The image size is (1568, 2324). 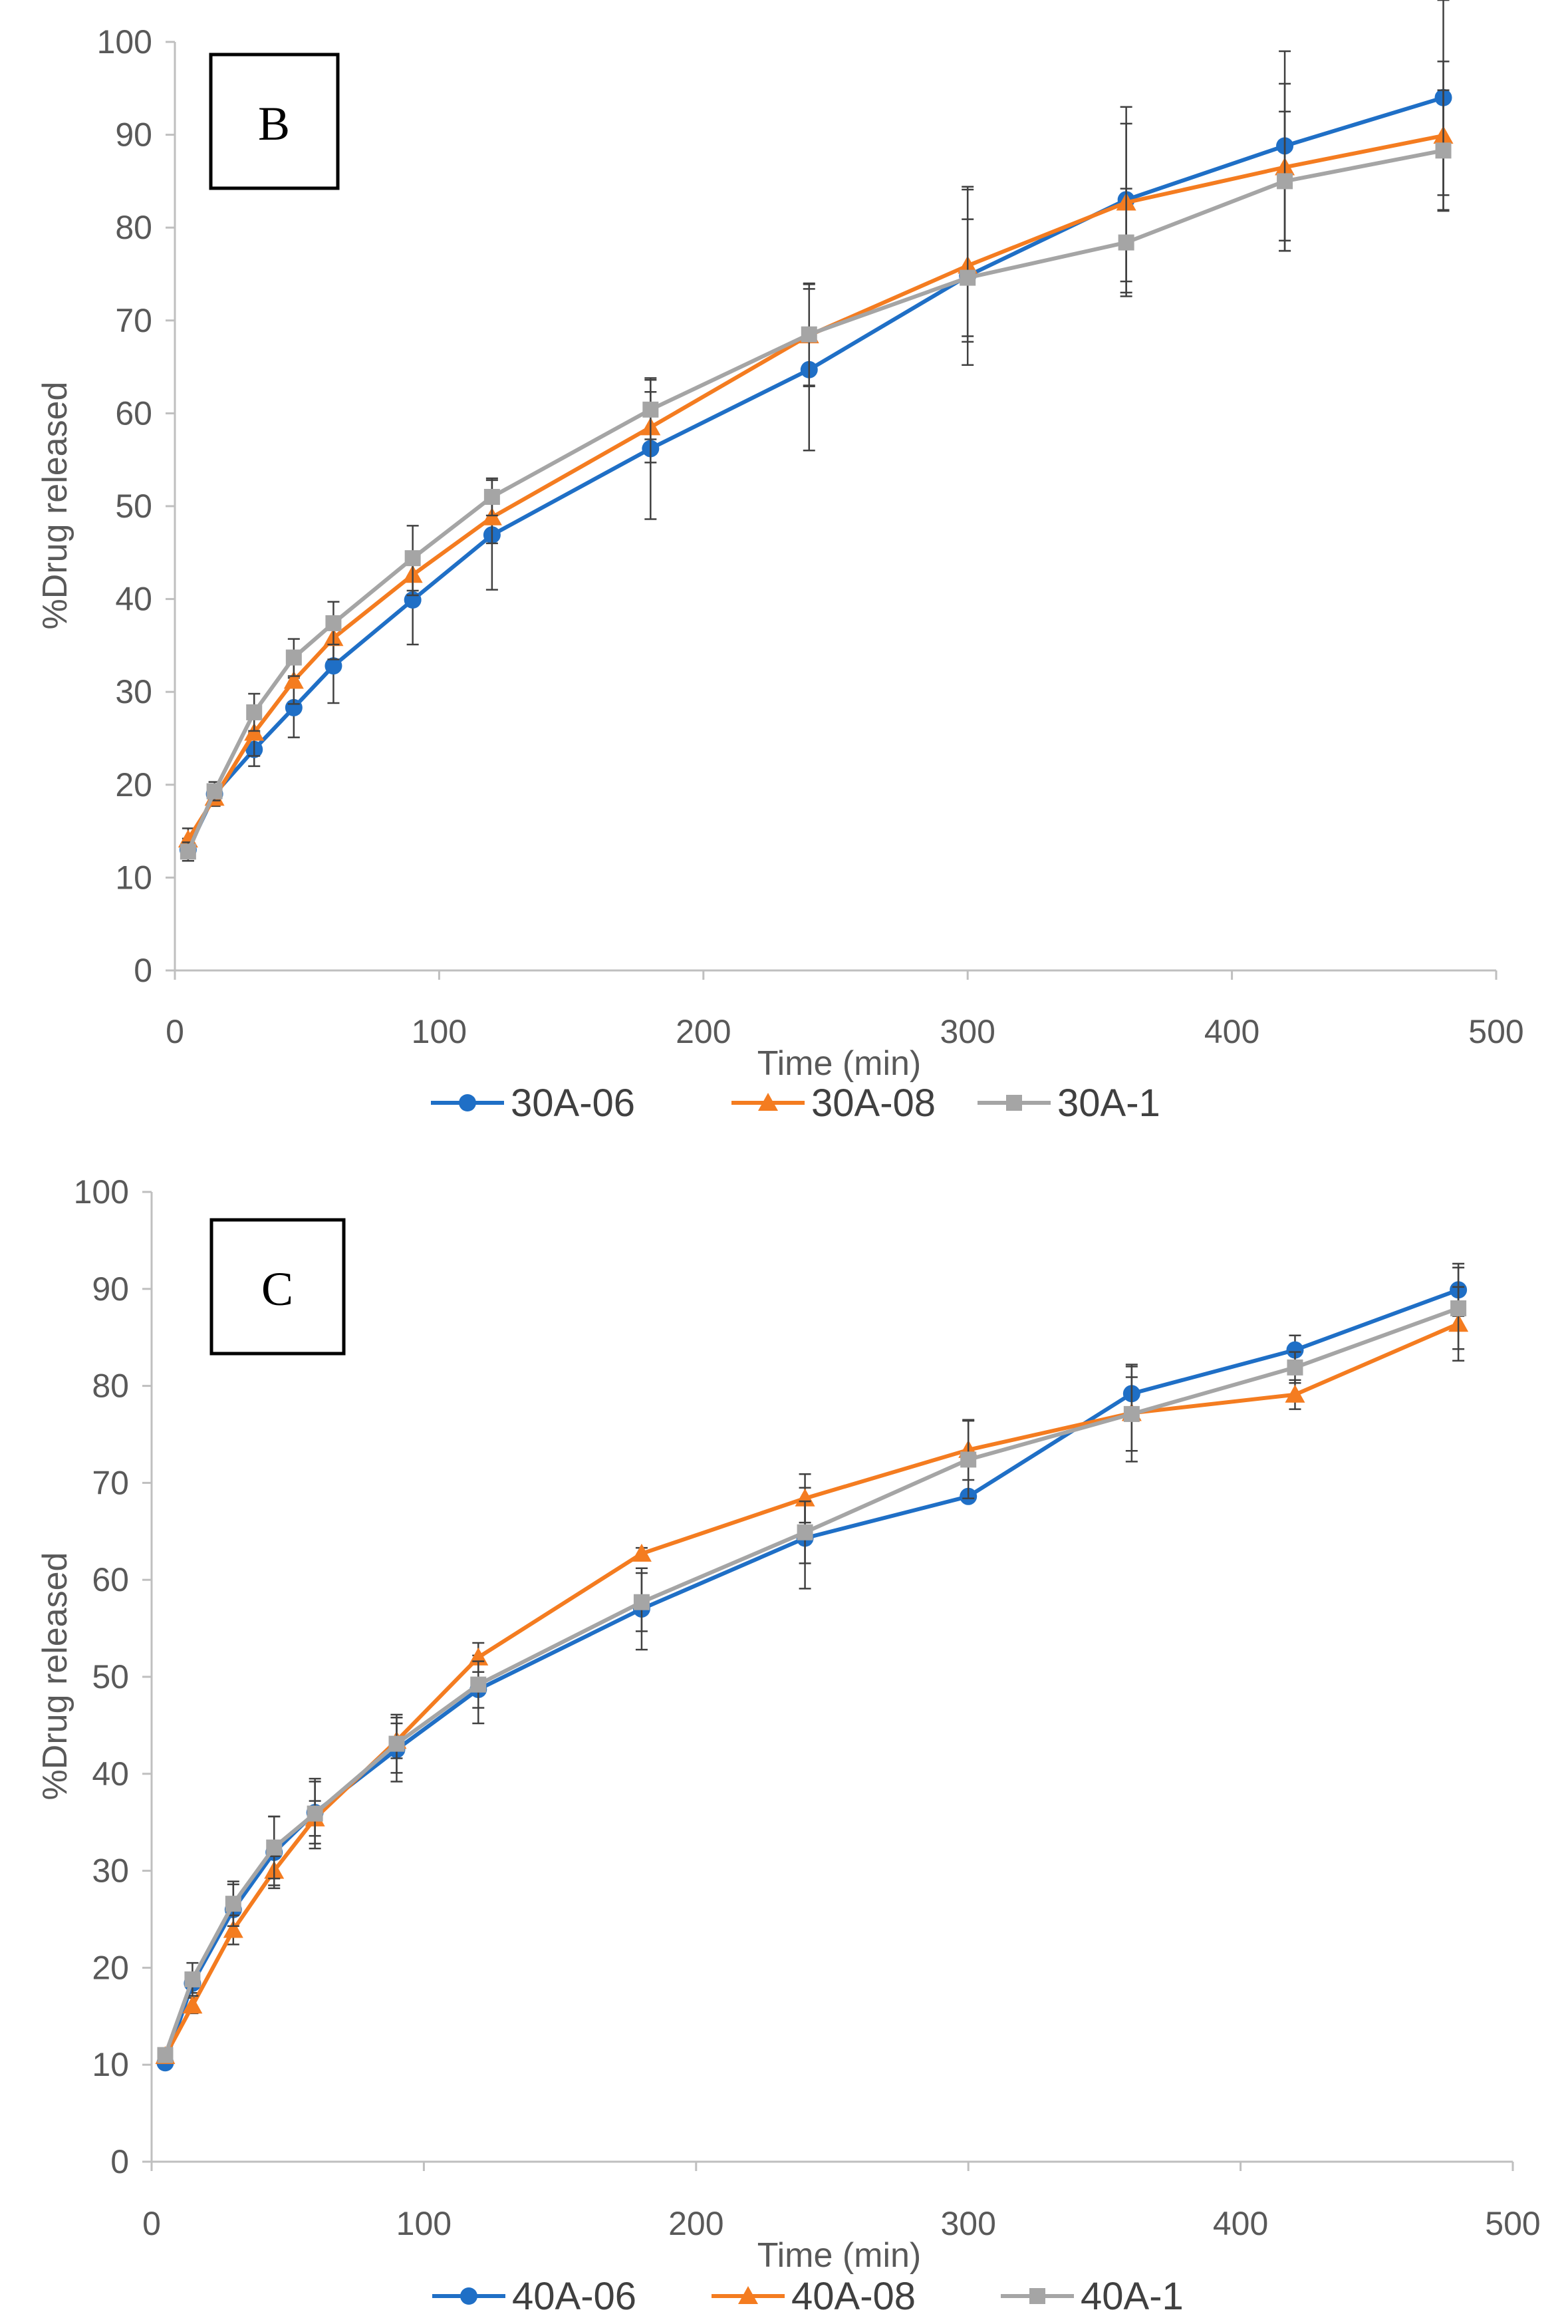 I want to click on legend-item-30A-1: 30A-1, so click(x=1069, y=1103).